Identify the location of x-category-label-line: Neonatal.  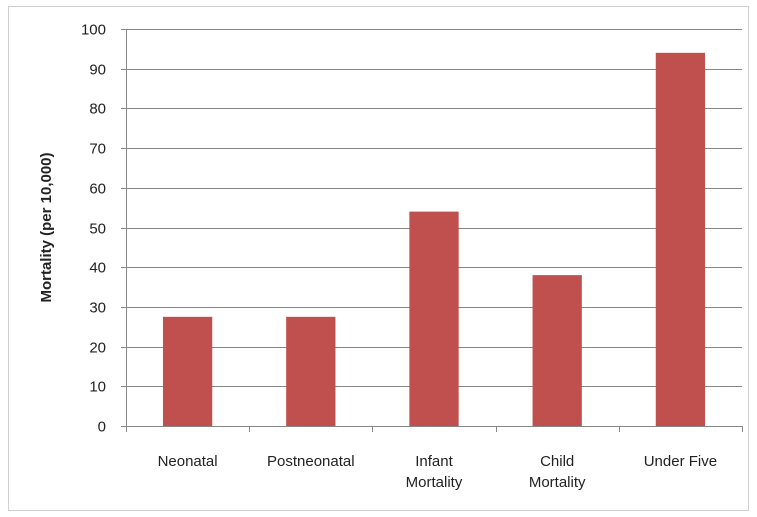
(188, 461).